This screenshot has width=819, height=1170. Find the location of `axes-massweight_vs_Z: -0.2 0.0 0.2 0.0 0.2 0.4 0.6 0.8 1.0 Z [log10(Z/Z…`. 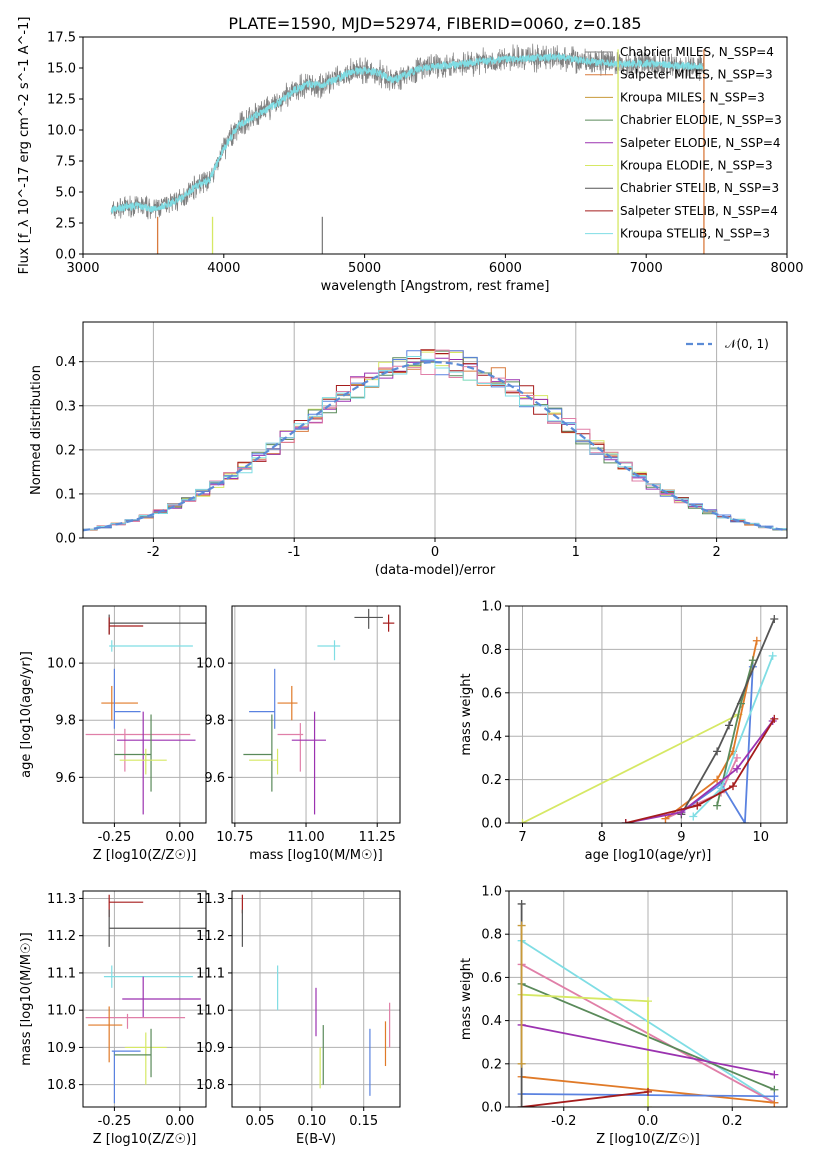

axes-massweight_vs_Z: -0.2 0.0 0.2 0.0 0.2 0.4 0.6 0.8 1.0 Z [log10(Z/Z… is located at coordinates (623, 1016).